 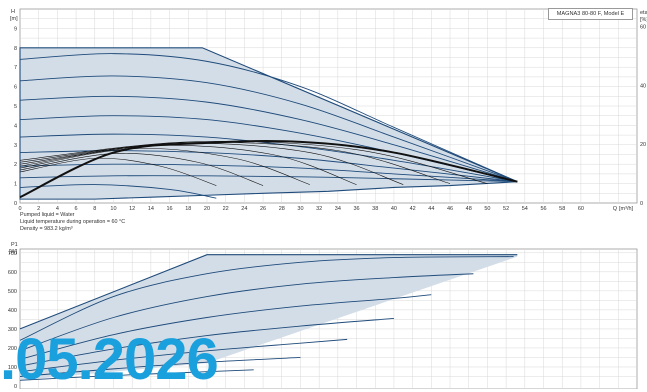 What do you see at coordinates (15, 88) in the screenshot?
I see `y-tick-label: 6` at bounding box center [15, 88].